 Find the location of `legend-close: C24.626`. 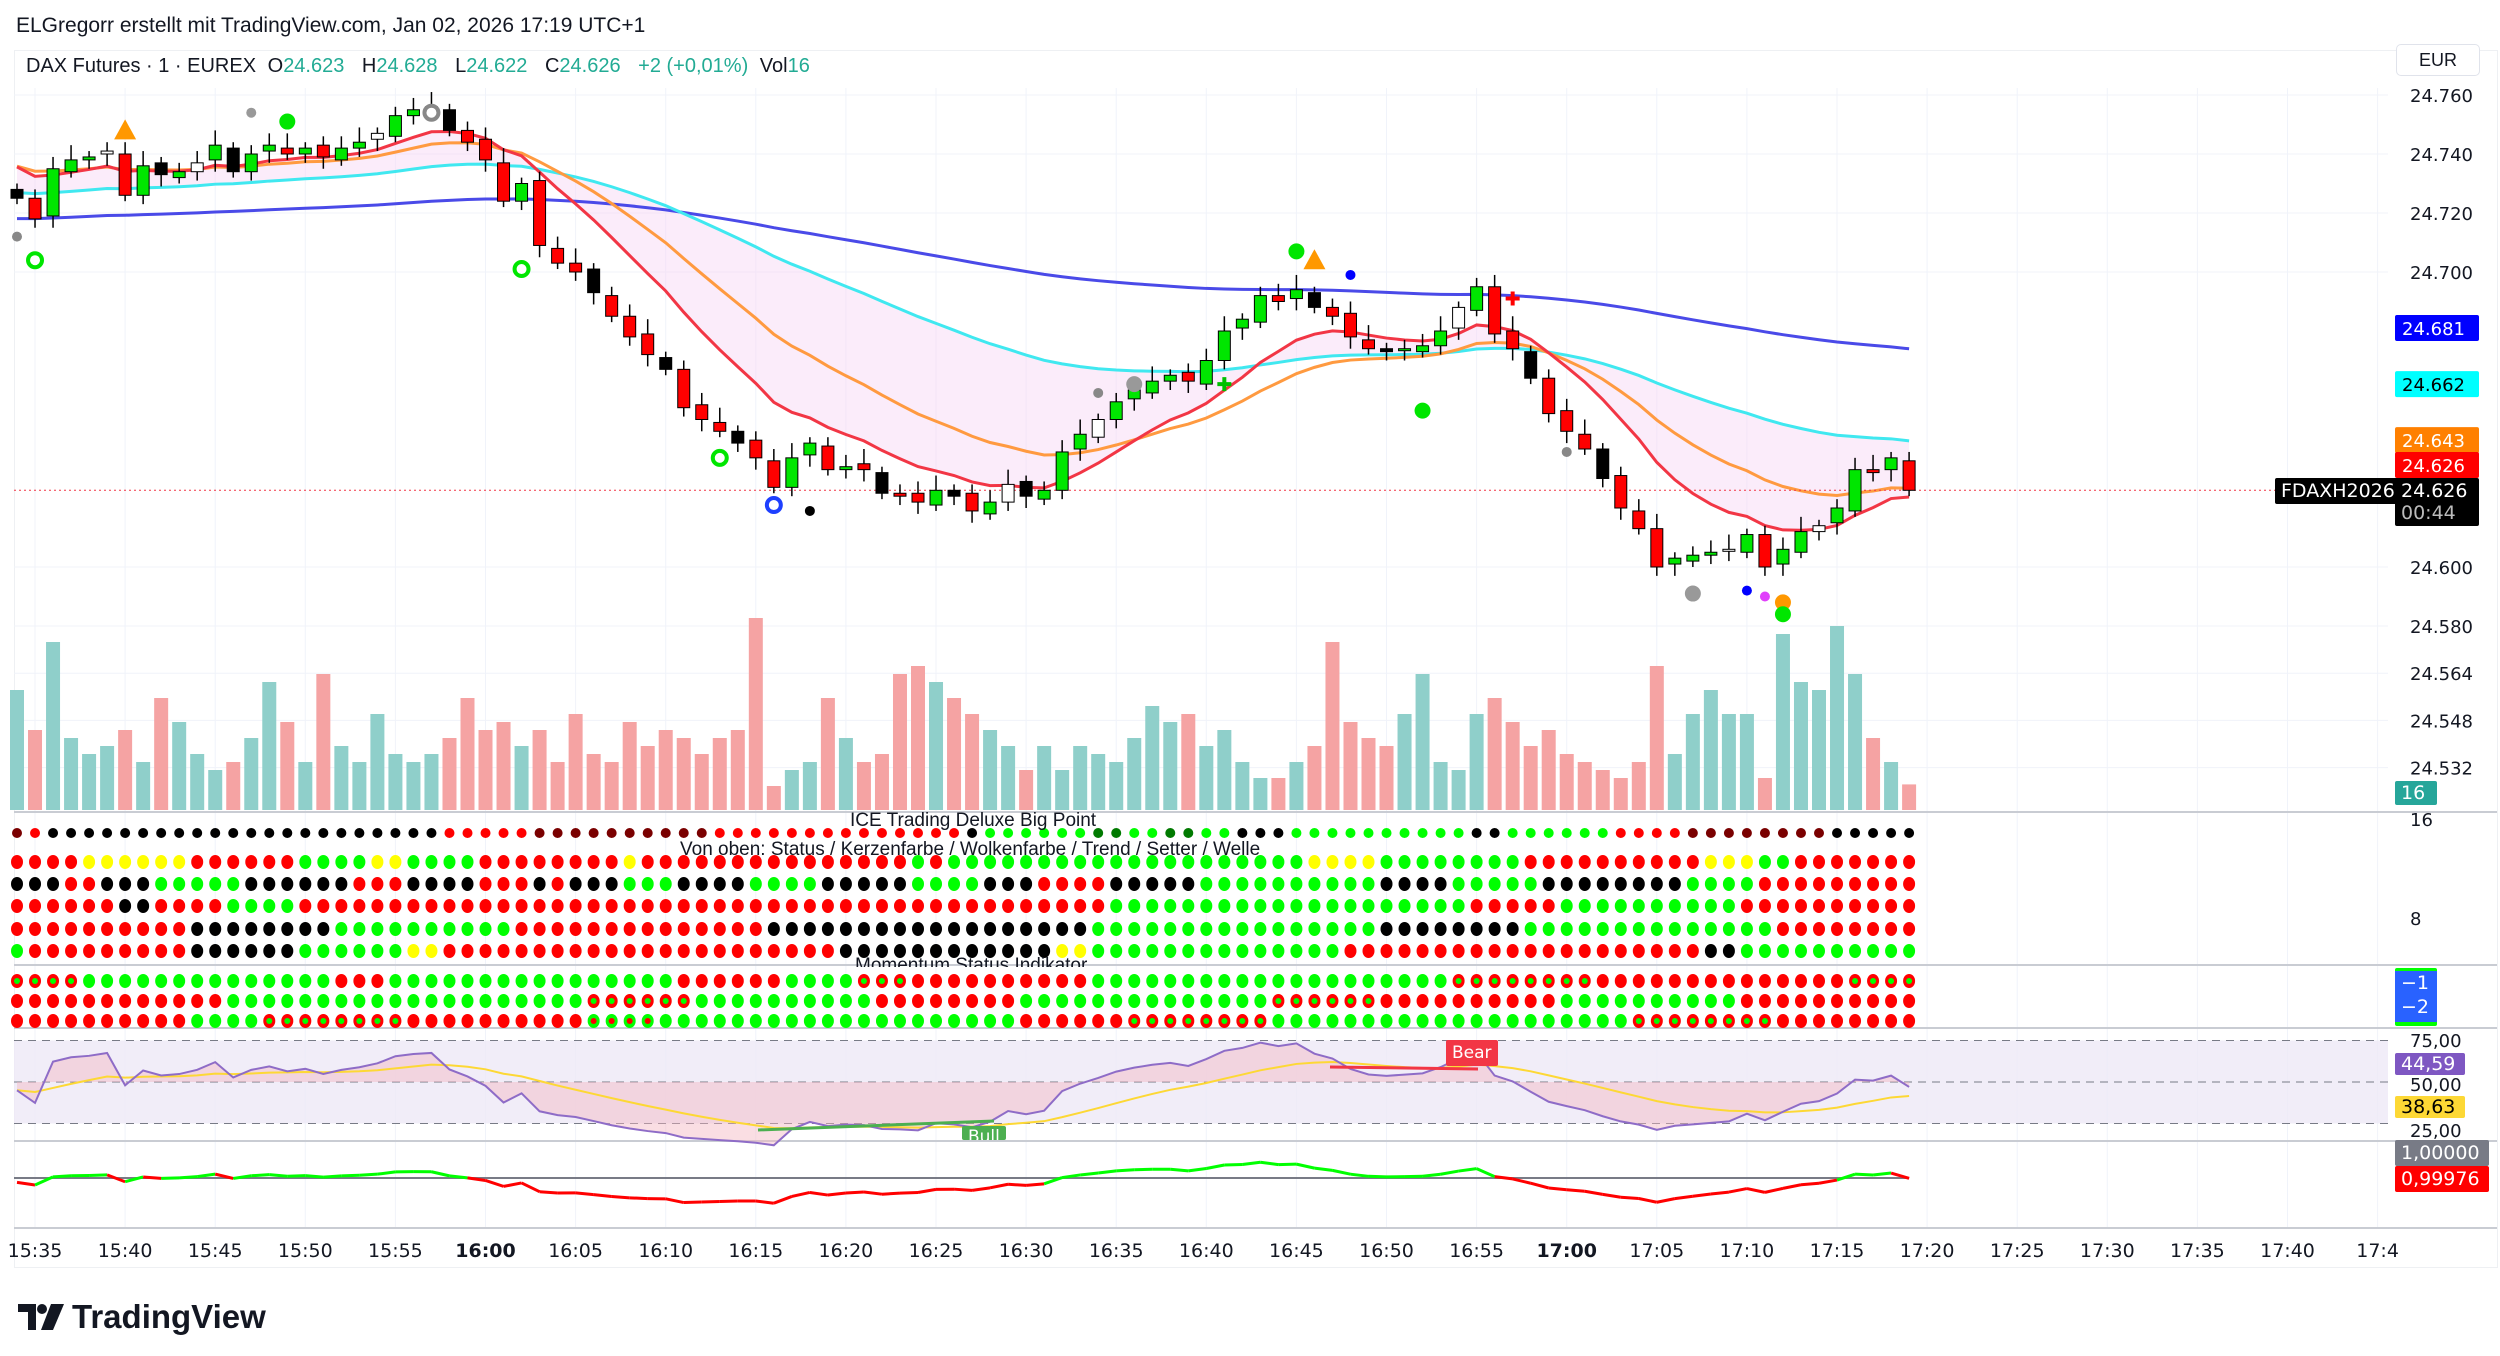

legend-close: C24.626 is located at coordinates (582, 66).